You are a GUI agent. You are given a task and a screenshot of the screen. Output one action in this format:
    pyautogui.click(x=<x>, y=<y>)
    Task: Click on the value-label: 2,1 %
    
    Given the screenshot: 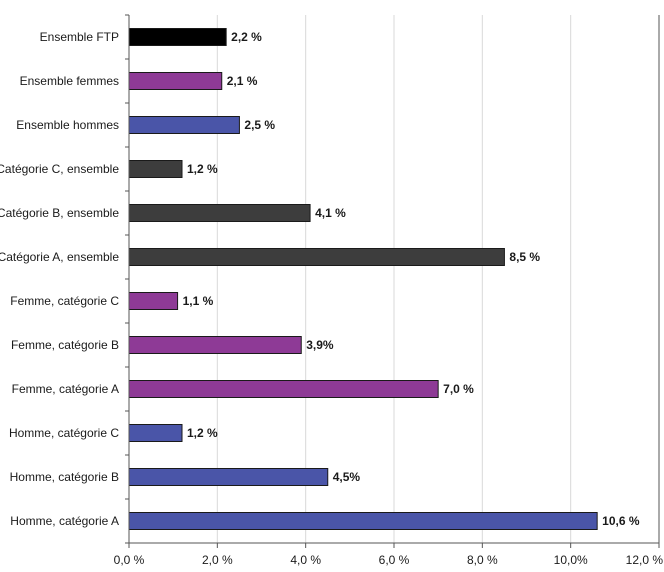 What is the action you would take?
    pyautogui.click(x=242, y=81)
    